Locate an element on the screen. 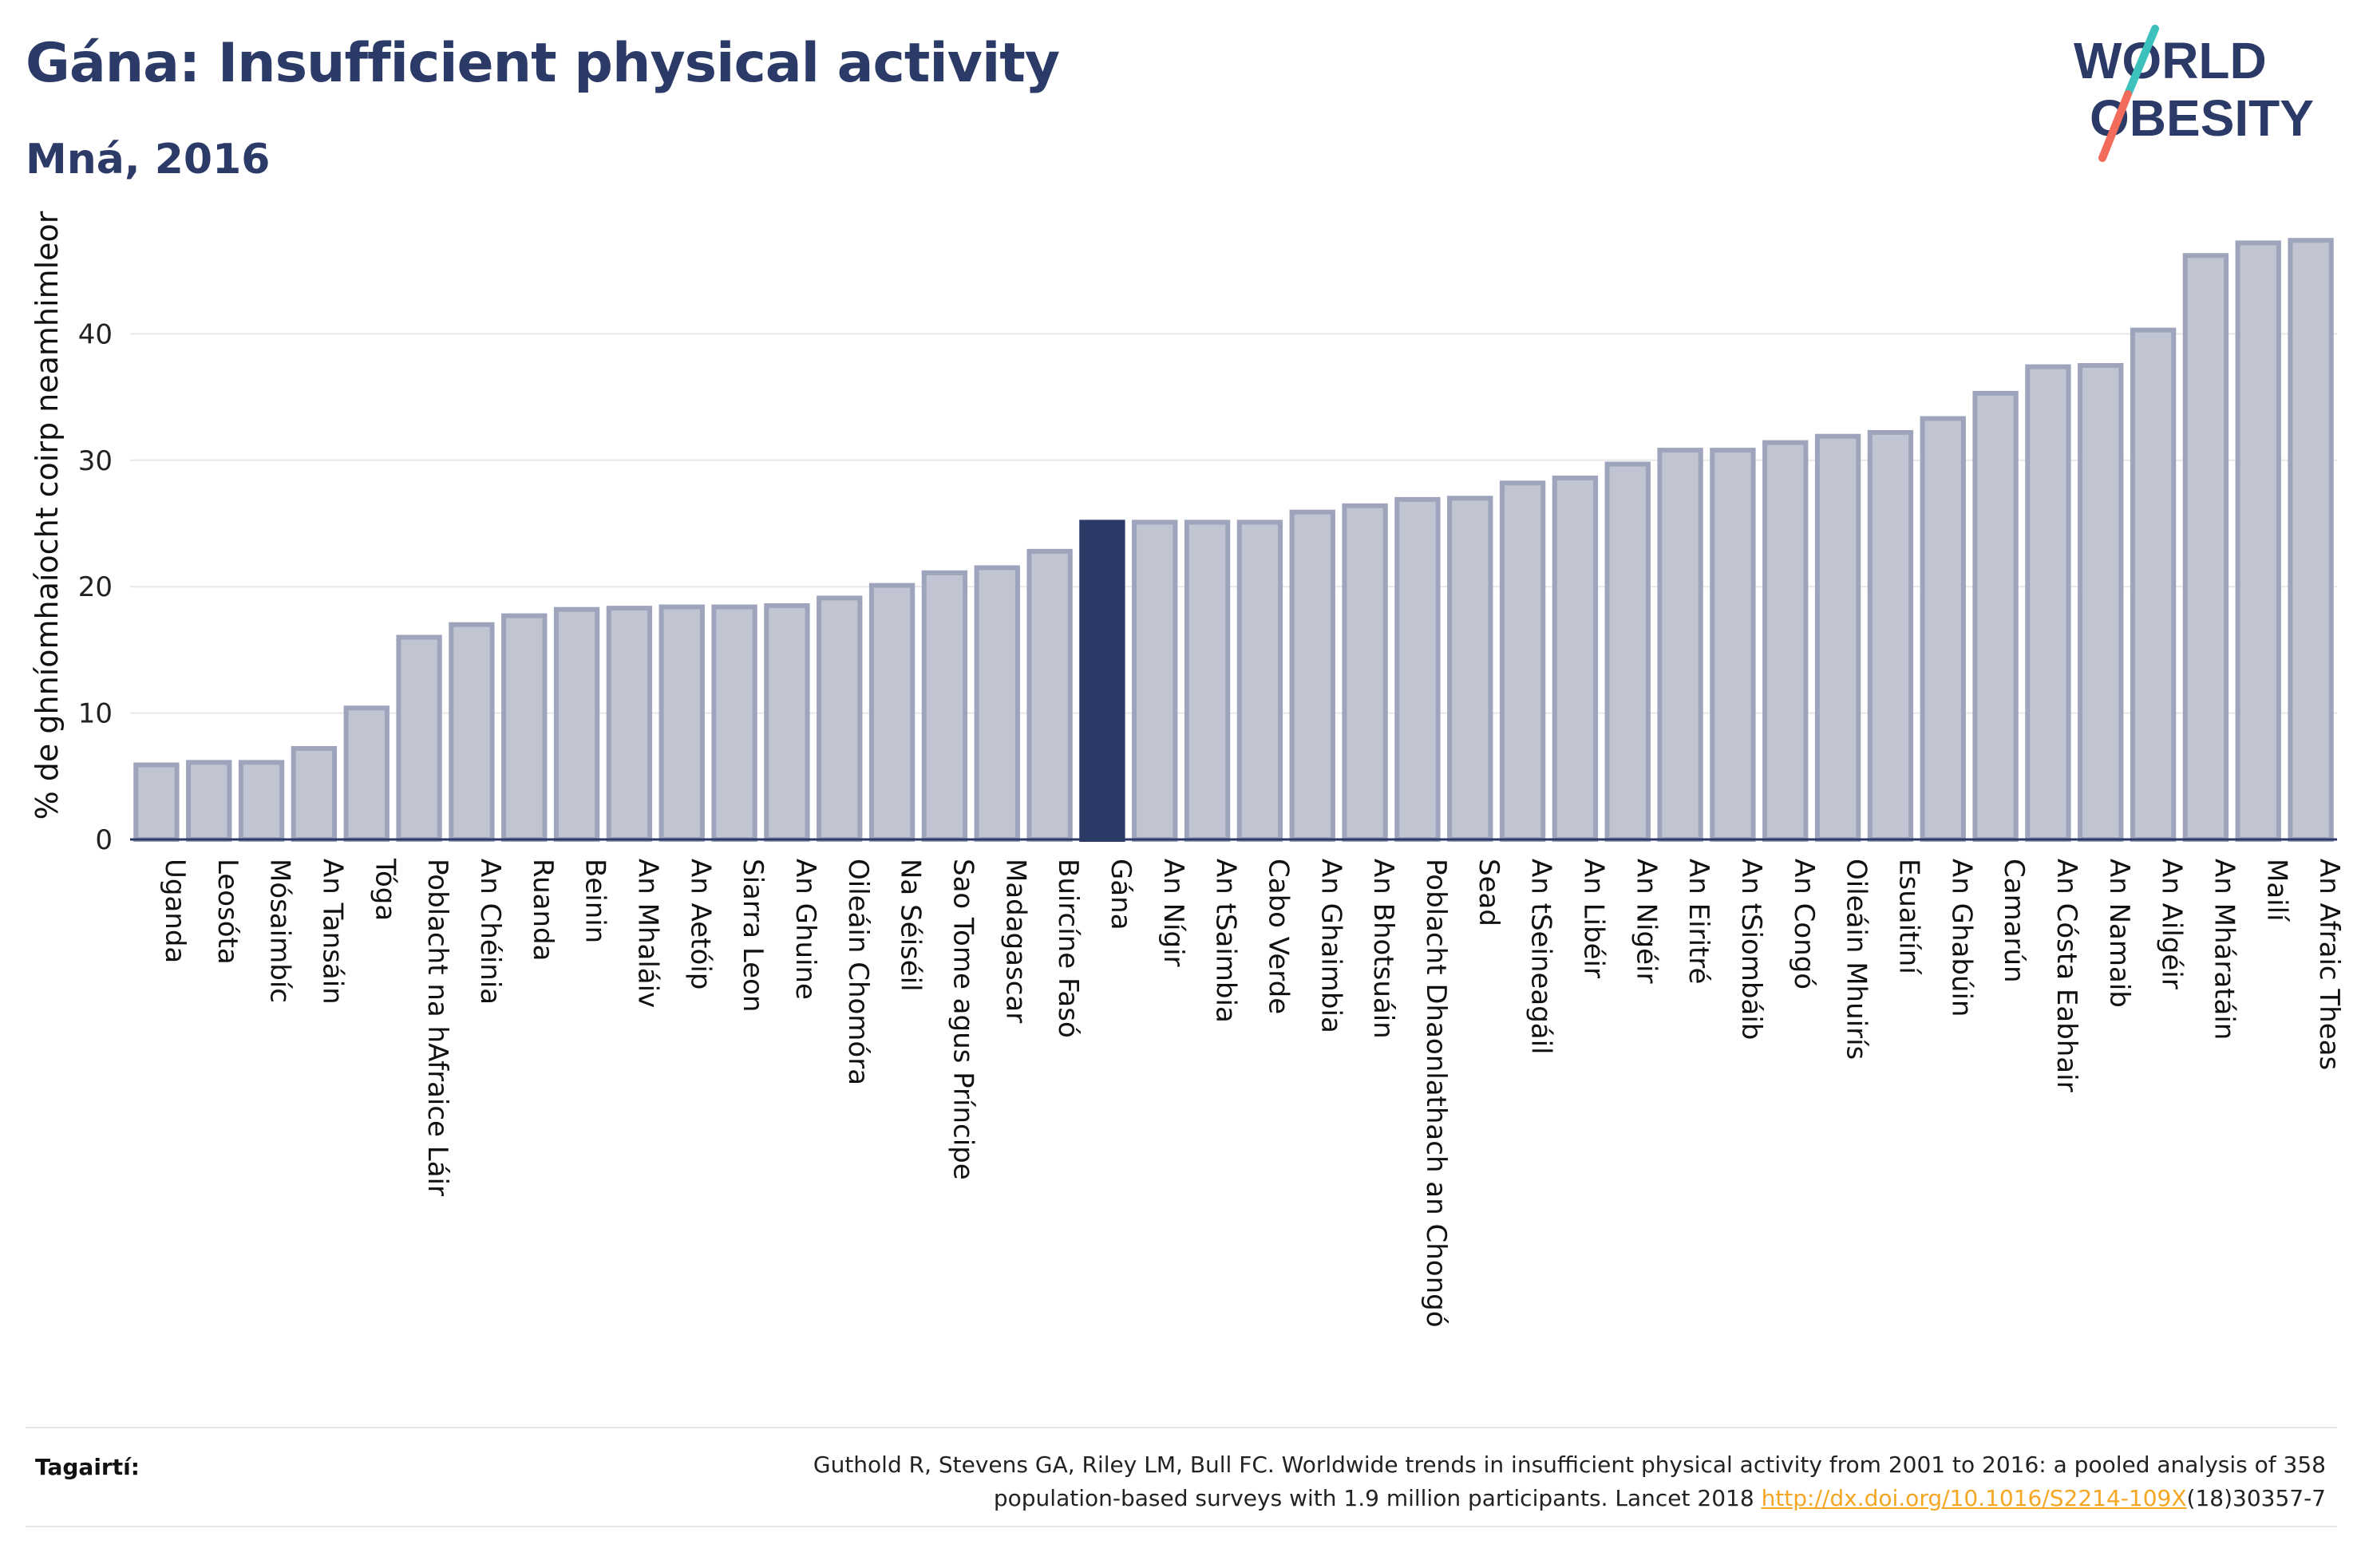 Image resolution: width=2361 pixels, height=1568 pixels. x-tick-label: An Cósta Eabhair is located at coordinates (2066, 975).